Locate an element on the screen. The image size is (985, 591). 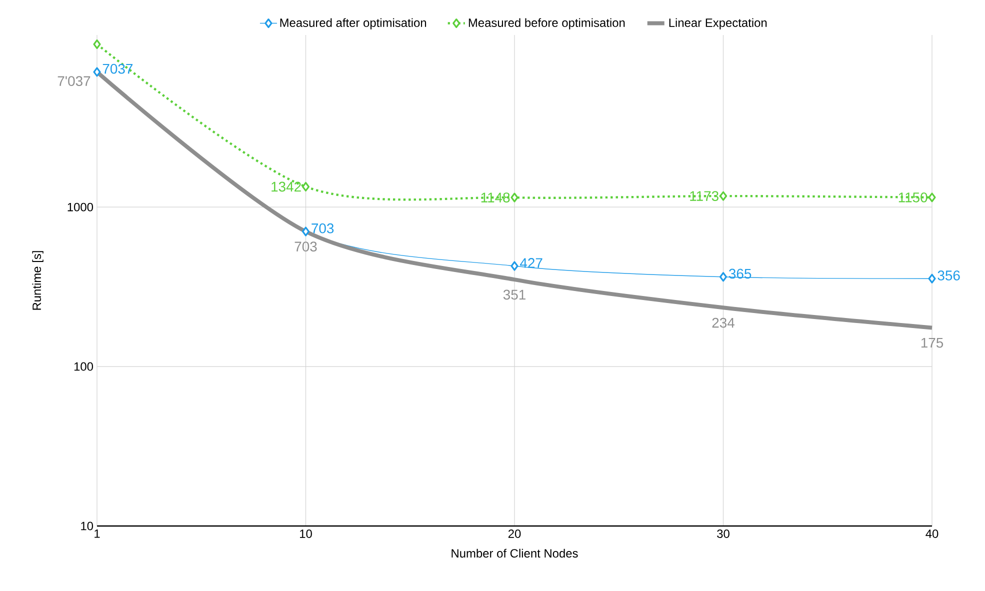
x-tick-label: 40 is located at coordinates (932, 534).